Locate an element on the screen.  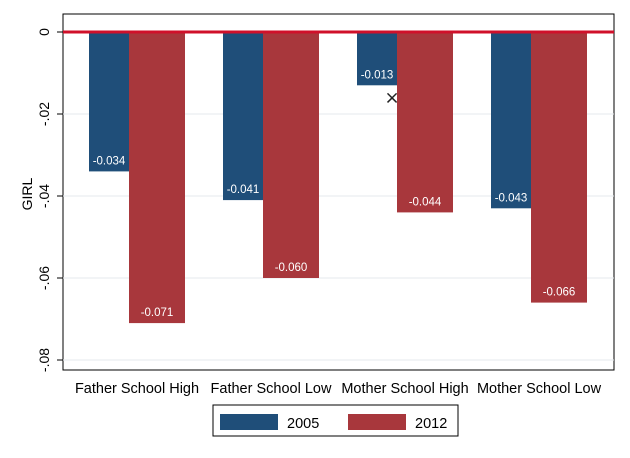
annotation-group: × is located at coordinates (391, 98).